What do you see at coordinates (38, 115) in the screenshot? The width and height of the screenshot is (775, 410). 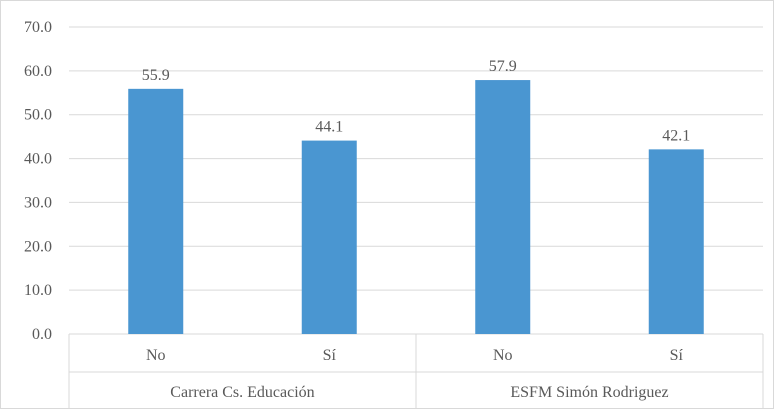 I see `y-tick-label: 50.0` at bounding box center [38, 115].